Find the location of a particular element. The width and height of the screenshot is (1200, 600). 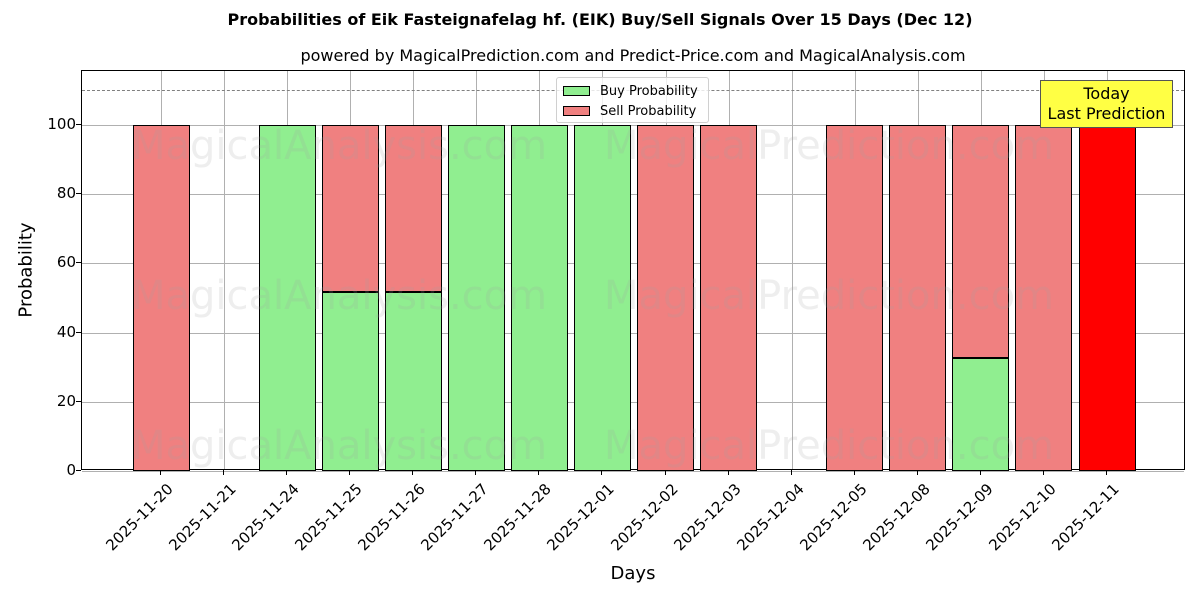

x-tick-label: 2025-12-11 is located at coordinates (1085, 517).